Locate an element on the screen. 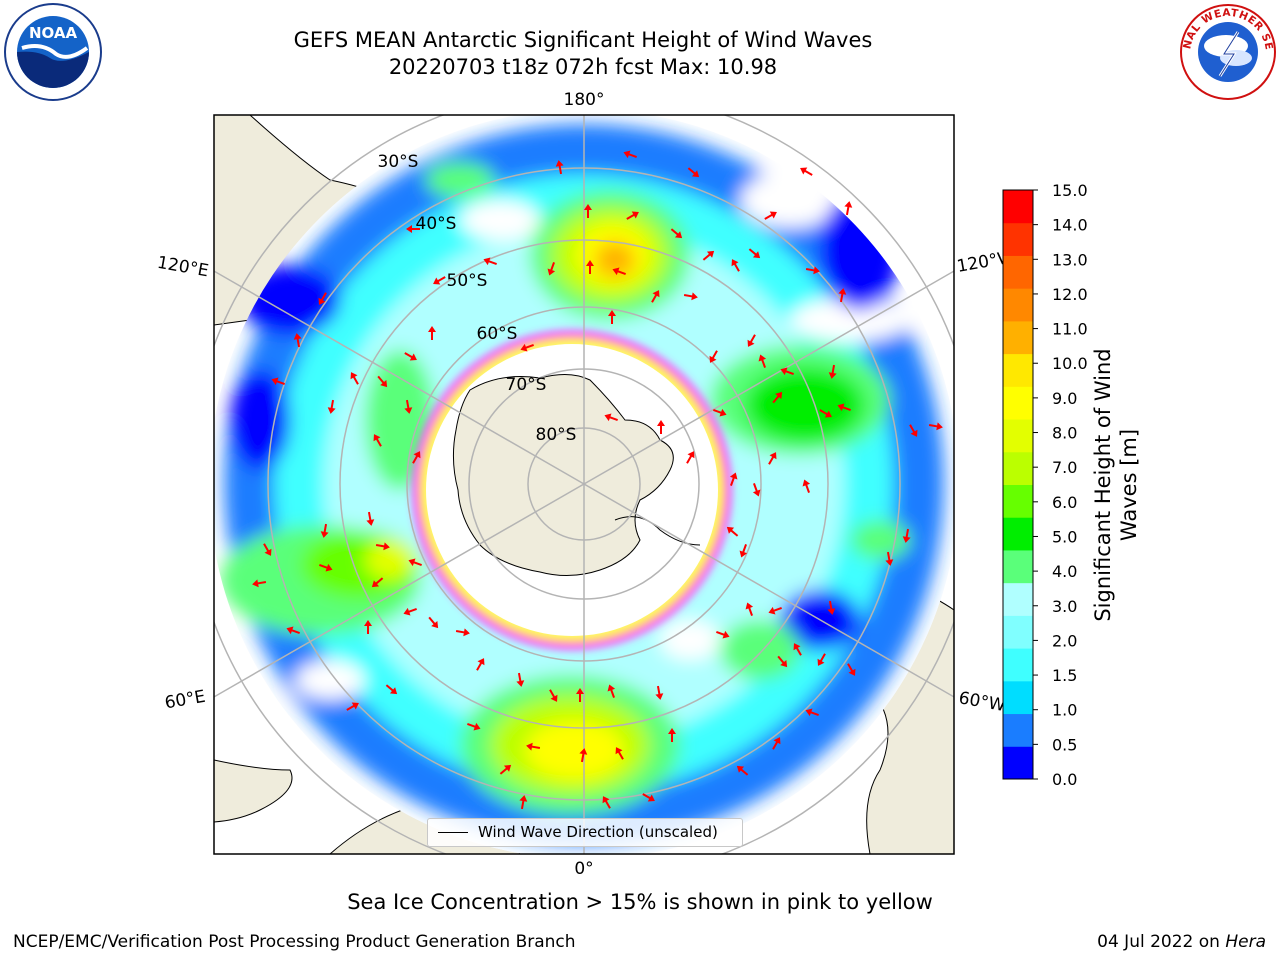  colorbar-tick-label: 1.0 is located at coordinates (1064, 710).